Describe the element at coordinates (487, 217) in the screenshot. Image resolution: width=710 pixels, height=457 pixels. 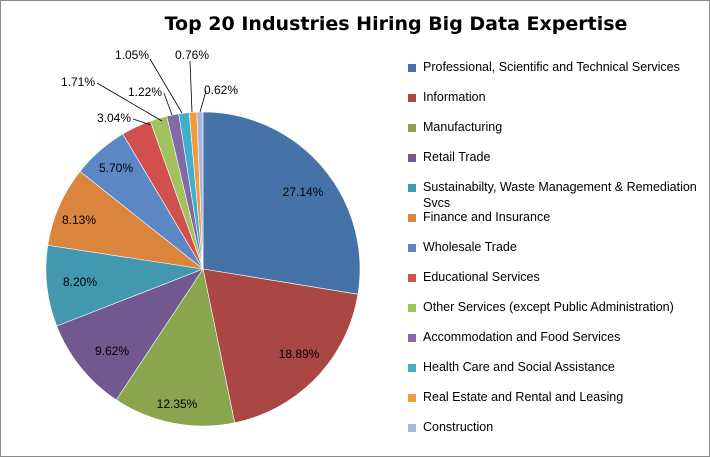
I see `legend-label: Finance and Insurance` at that location.